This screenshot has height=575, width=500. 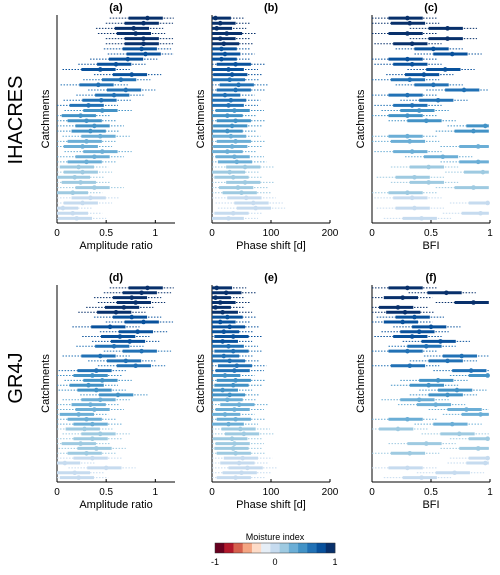 What do you see at coordinates (271, 492) in the screenshot?
I see `x-tick-label: 100` at bounding box center [271, 492].